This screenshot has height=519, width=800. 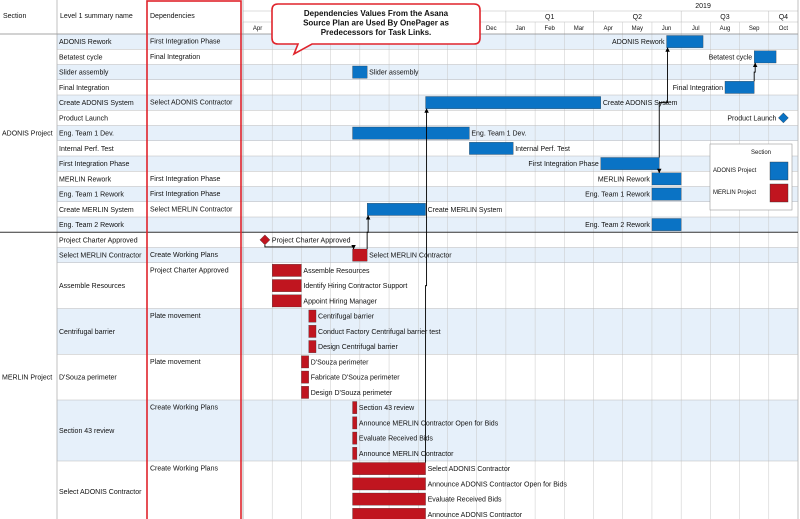 I want to click on month-label: May, so click(x=637, y=29).